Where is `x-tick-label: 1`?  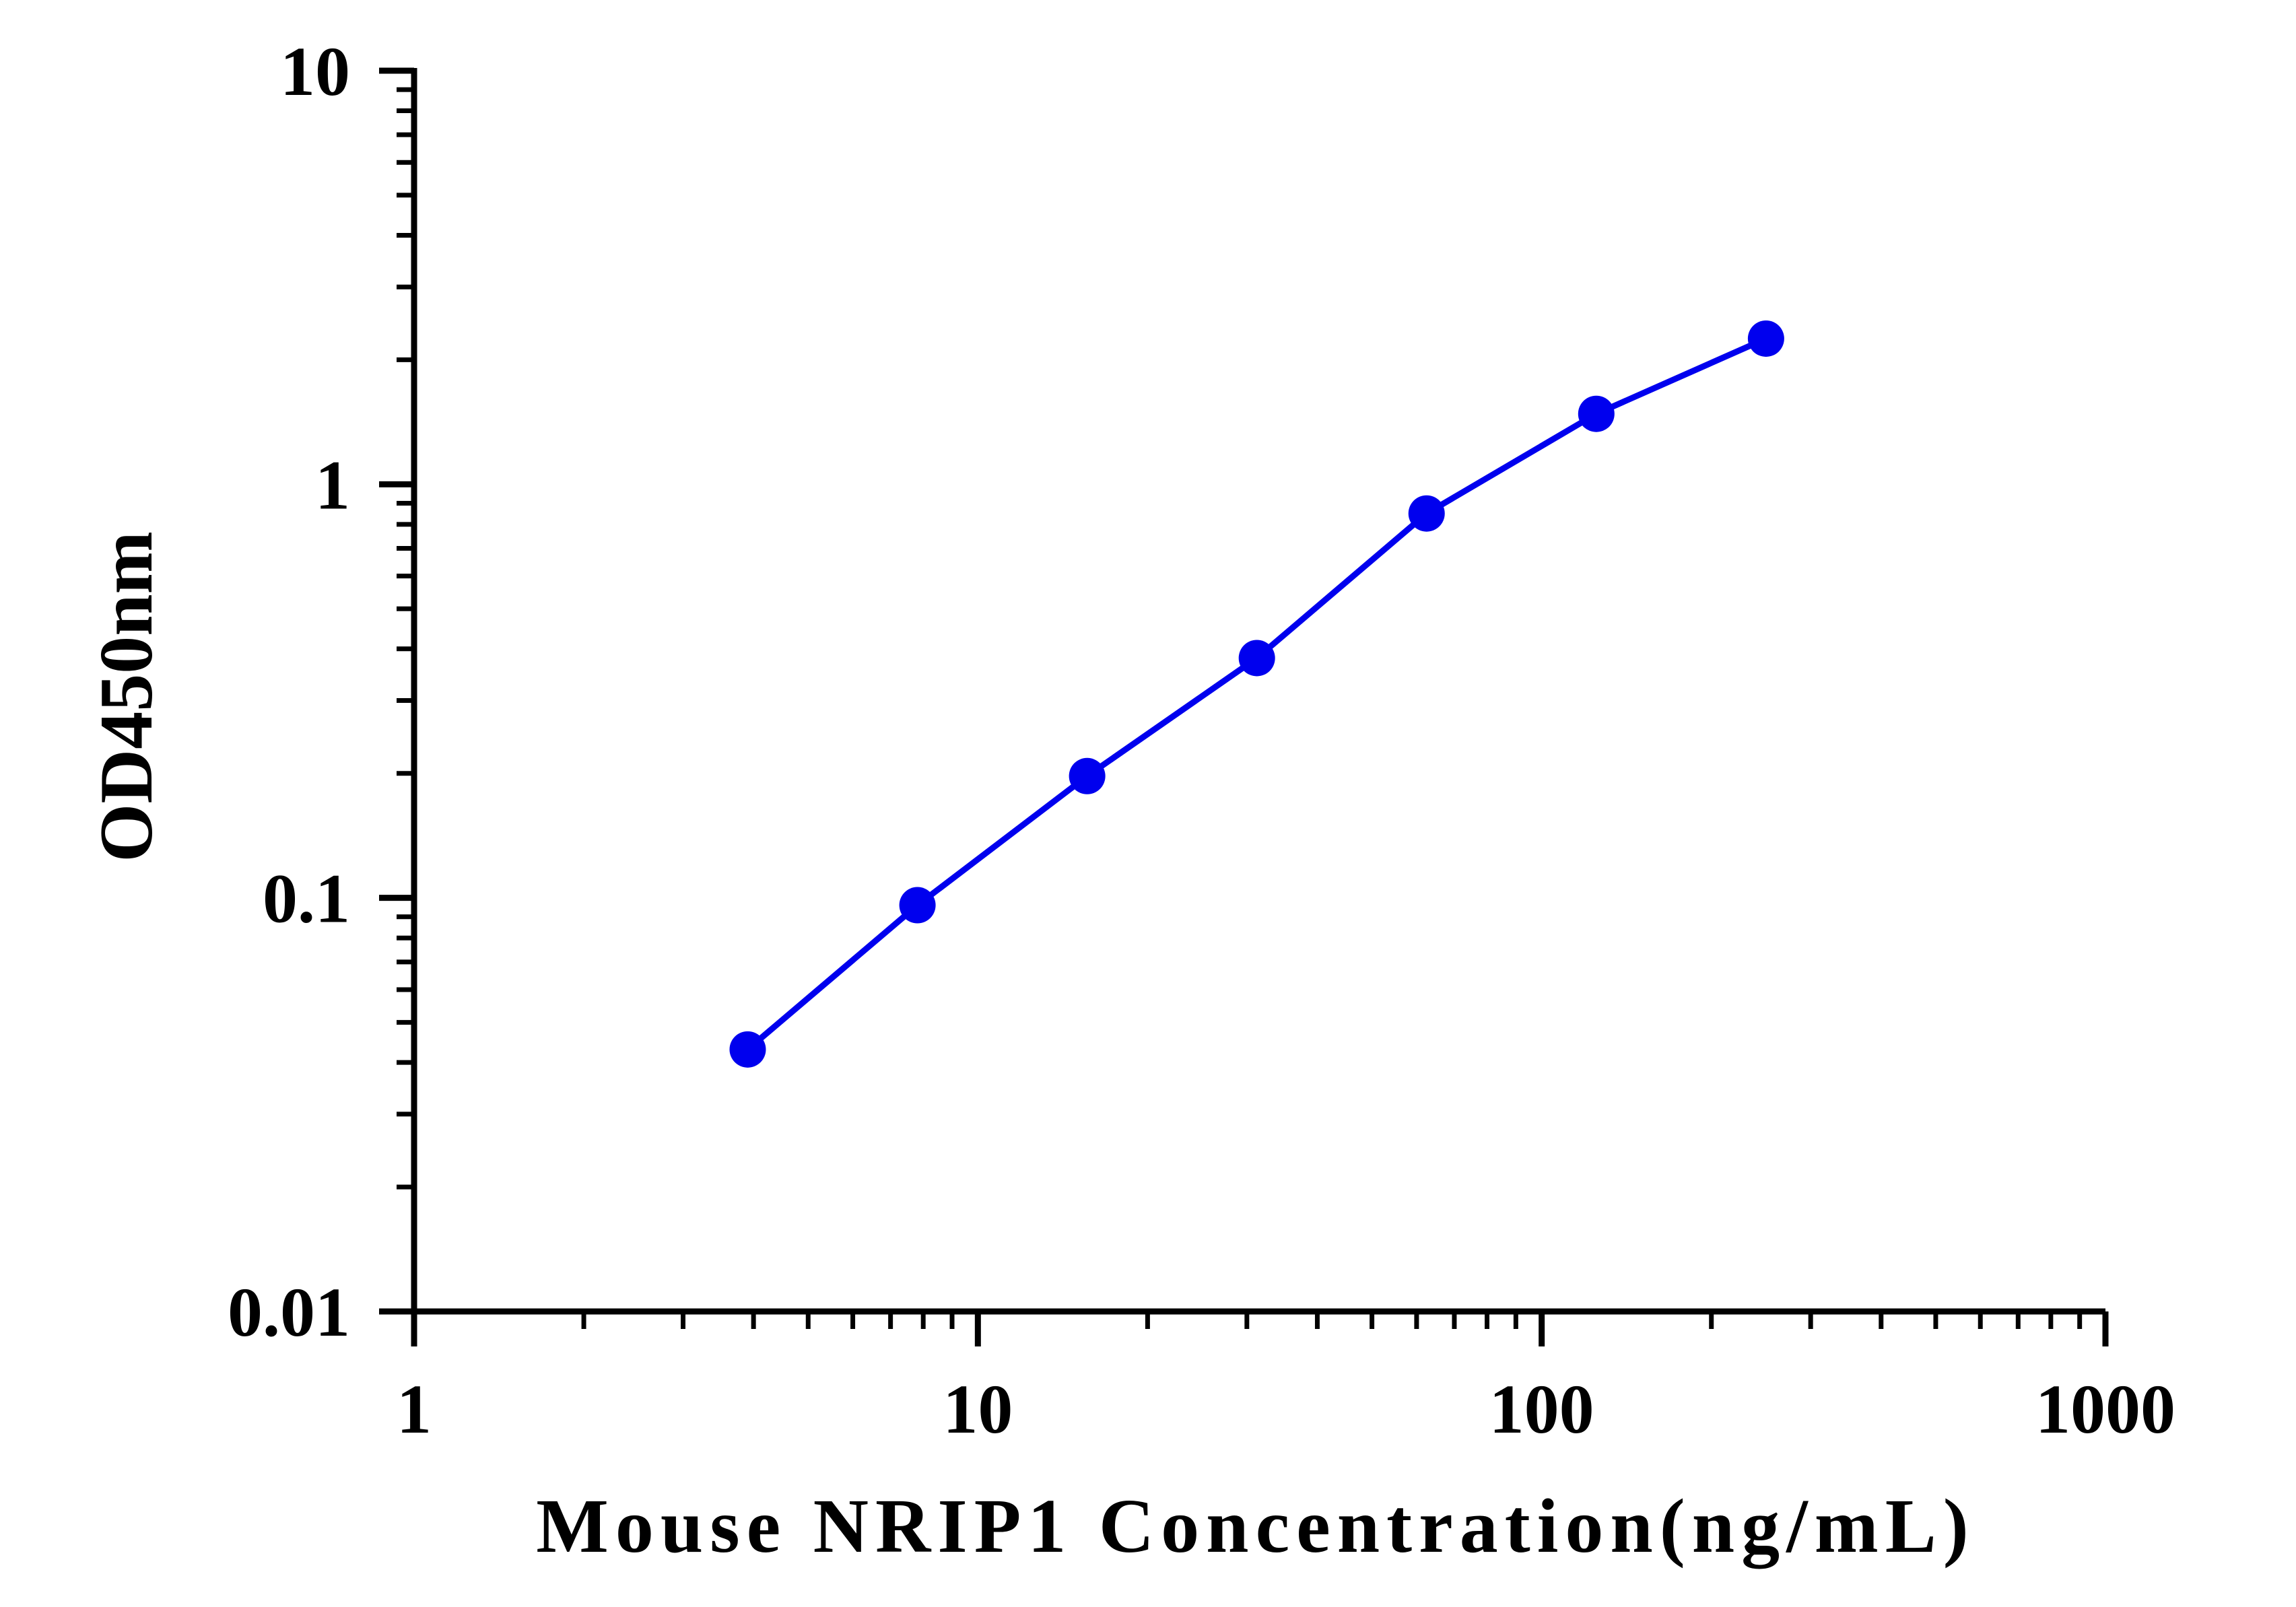
x-tick-label: 1 is located at coordinates (414, 1410).